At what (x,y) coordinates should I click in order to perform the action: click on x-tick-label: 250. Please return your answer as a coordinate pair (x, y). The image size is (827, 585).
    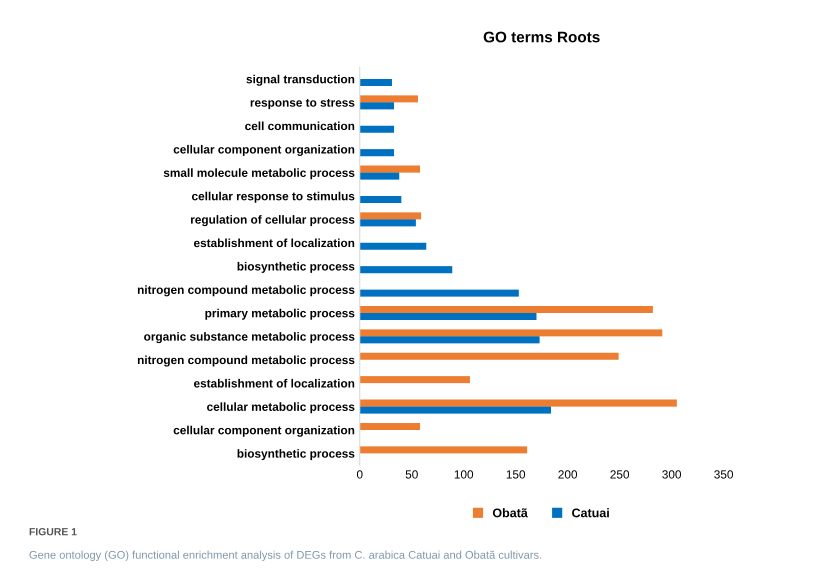
    Looking at the image, I should click on (620, 474).